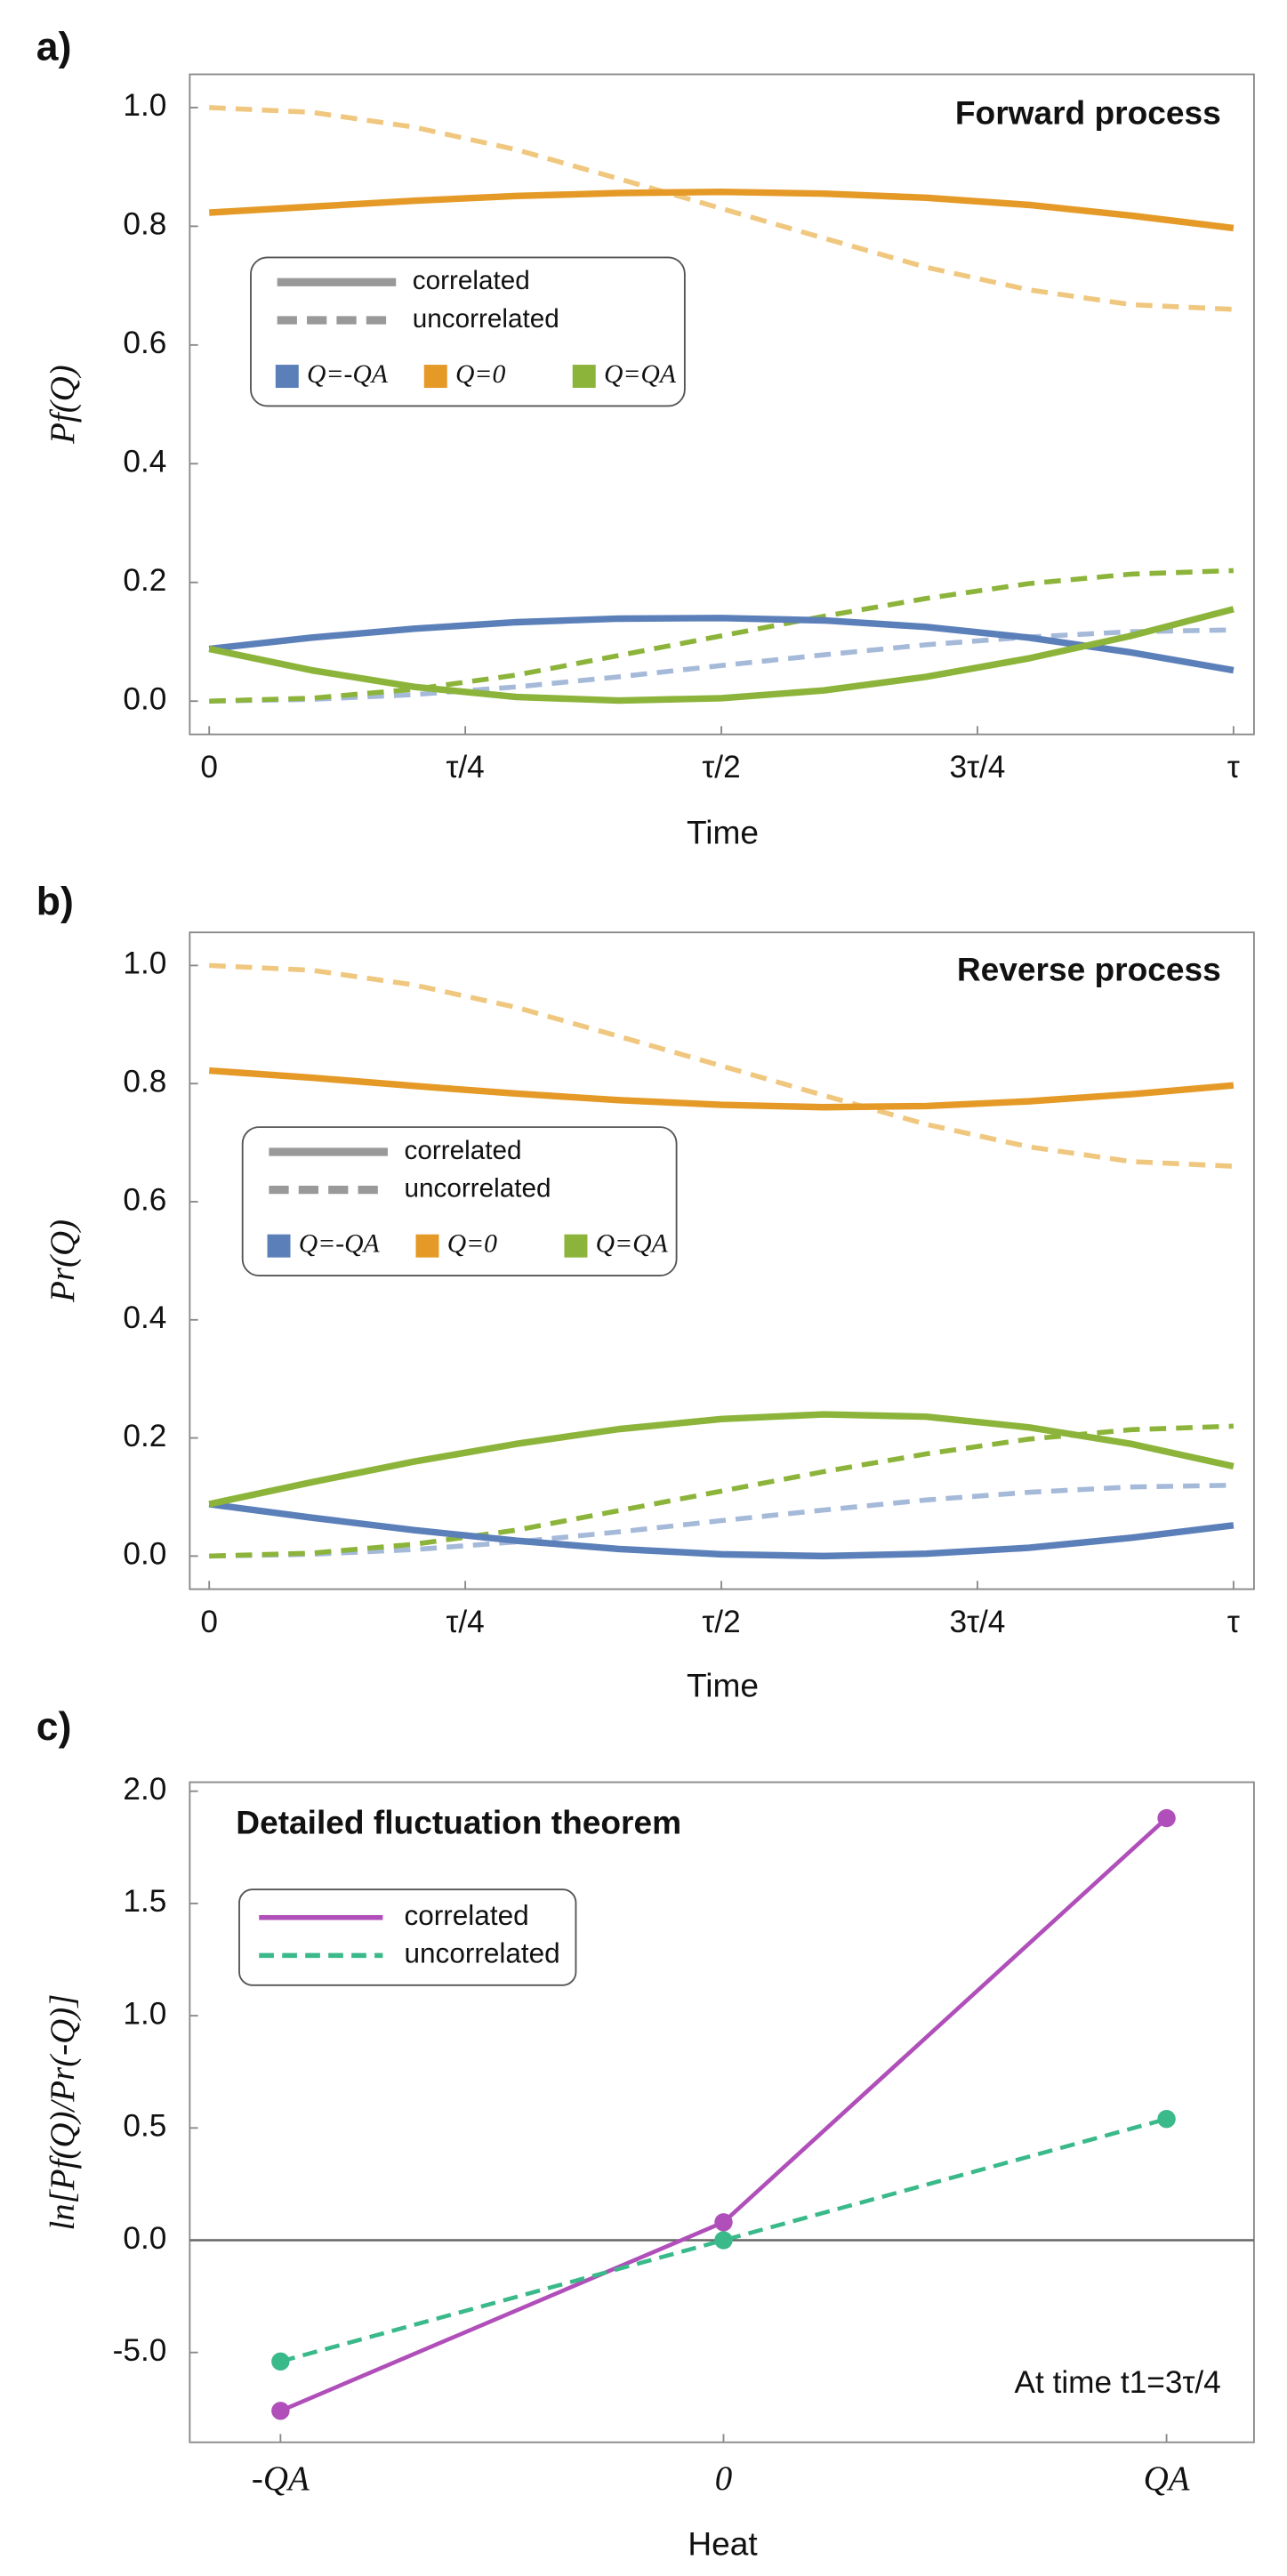 This screenshot has height=2576, width=1287. I want to click on chart-title: Reverse process, so click(1089, 969).